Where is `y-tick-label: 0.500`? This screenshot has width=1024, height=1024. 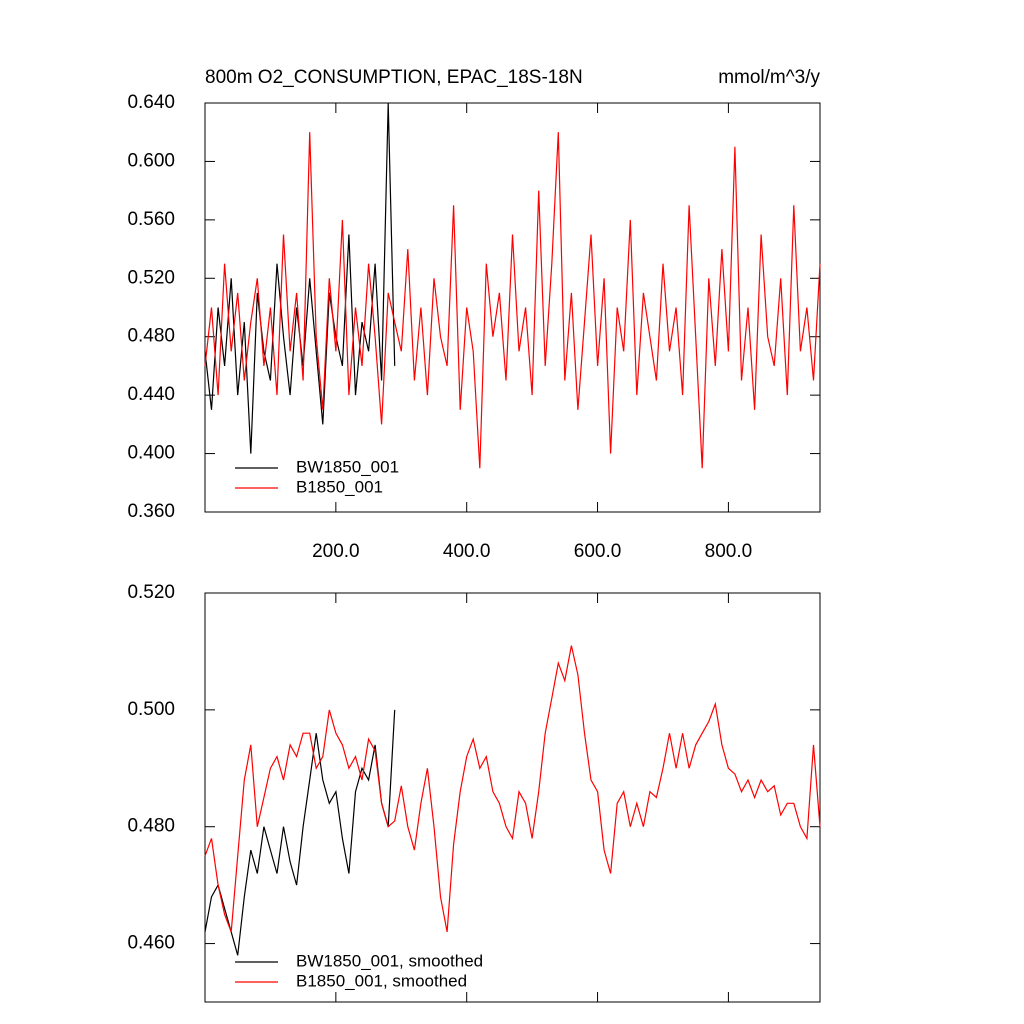 y-tick-label: 0.500 is located at coordinates (151, 709).